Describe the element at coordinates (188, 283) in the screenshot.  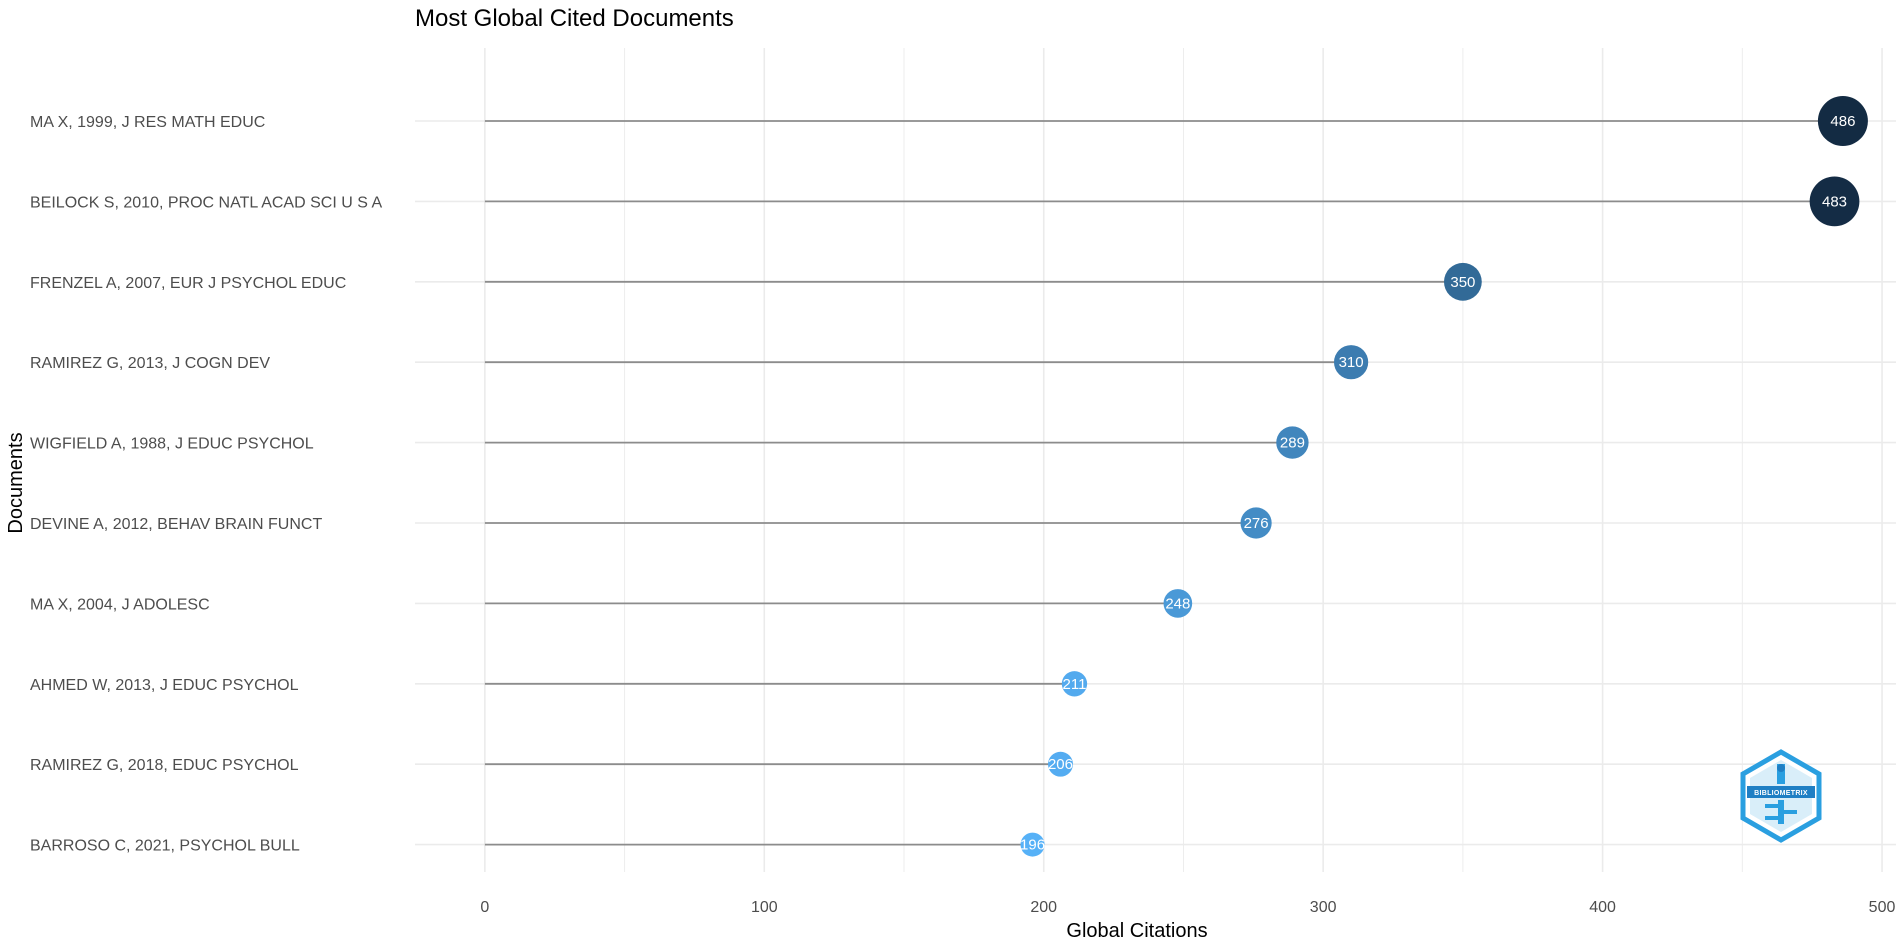
I see `y-tick-label: FRENZEL A, 2007, EUR J PSYCHOL EDUC` at that location.